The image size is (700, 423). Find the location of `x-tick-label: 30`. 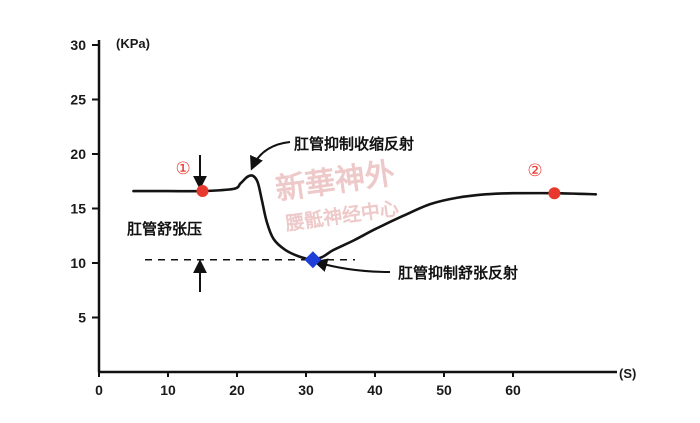

x-tick-label: 30 is located at coordinates (306, 390).